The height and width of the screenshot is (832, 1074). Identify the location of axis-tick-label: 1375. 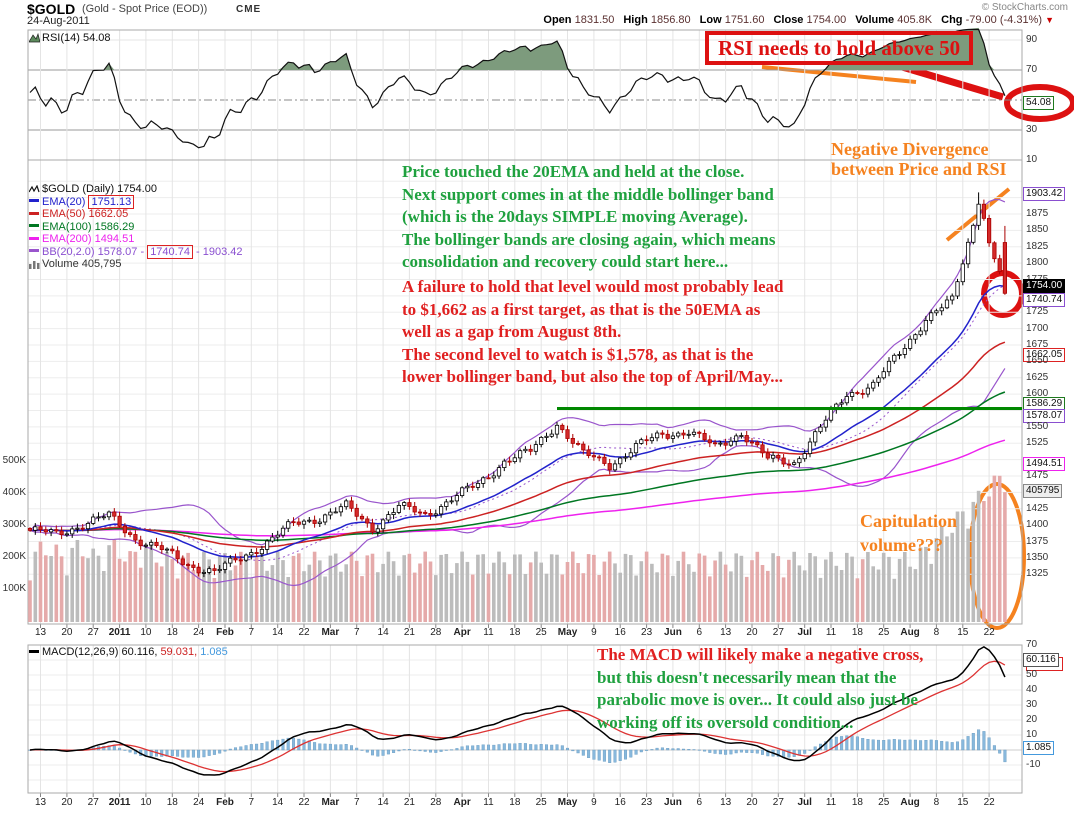
(1037, 541).